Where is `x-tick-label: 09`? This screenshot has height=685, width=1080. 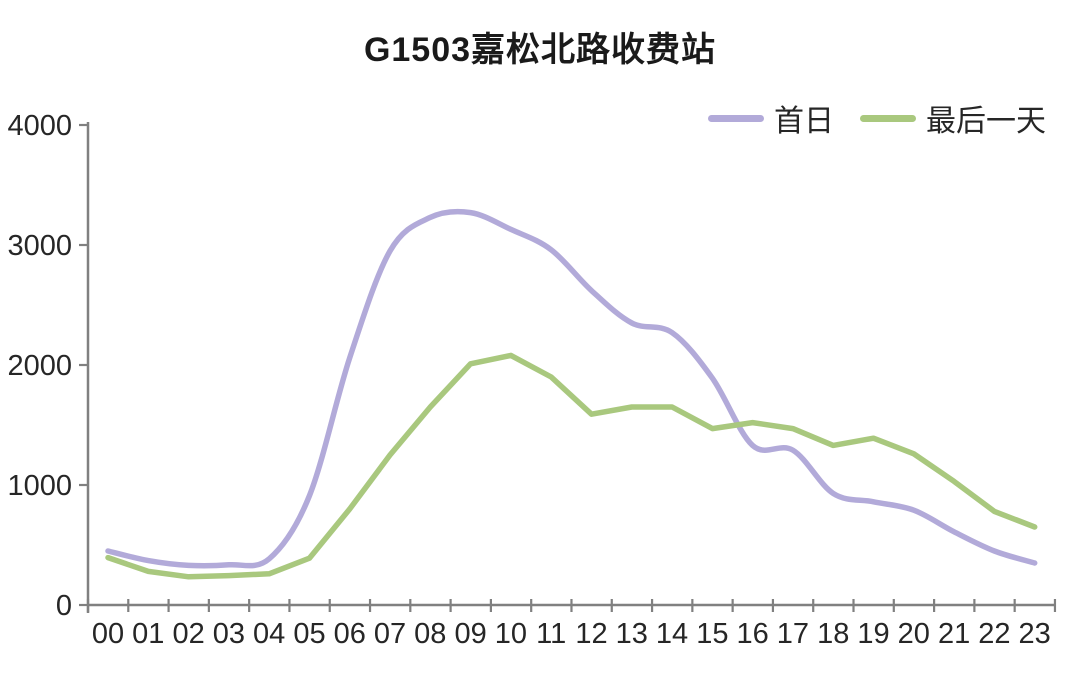
x-tick-label: 09 is located at coordinates (470, 634).